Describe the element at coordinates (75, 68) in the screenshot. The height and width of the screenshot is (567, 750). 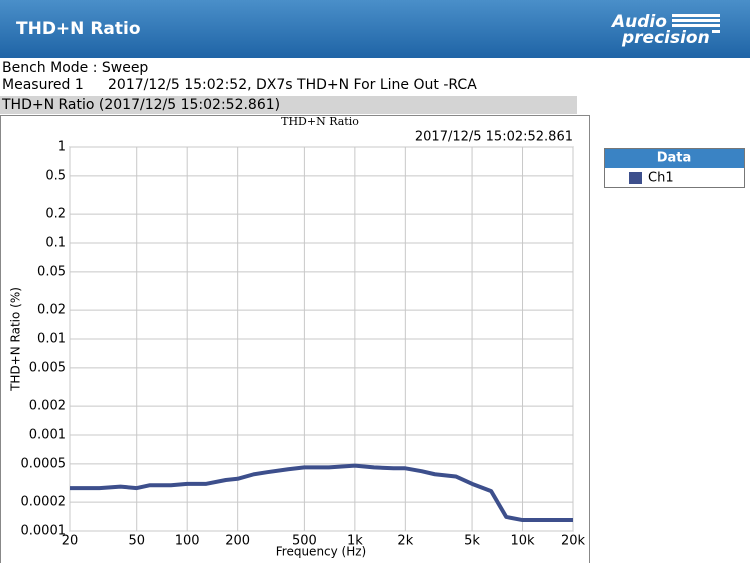
I see `bench-mode: Bench Mode : Sweep` at that location.